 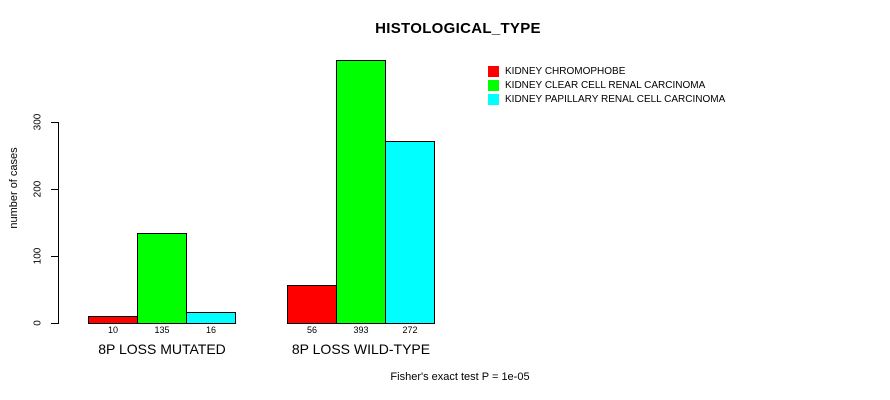 I want to click on legend-label: KIDNEY CHROMOPHOBE, so click(x=565, y=71).